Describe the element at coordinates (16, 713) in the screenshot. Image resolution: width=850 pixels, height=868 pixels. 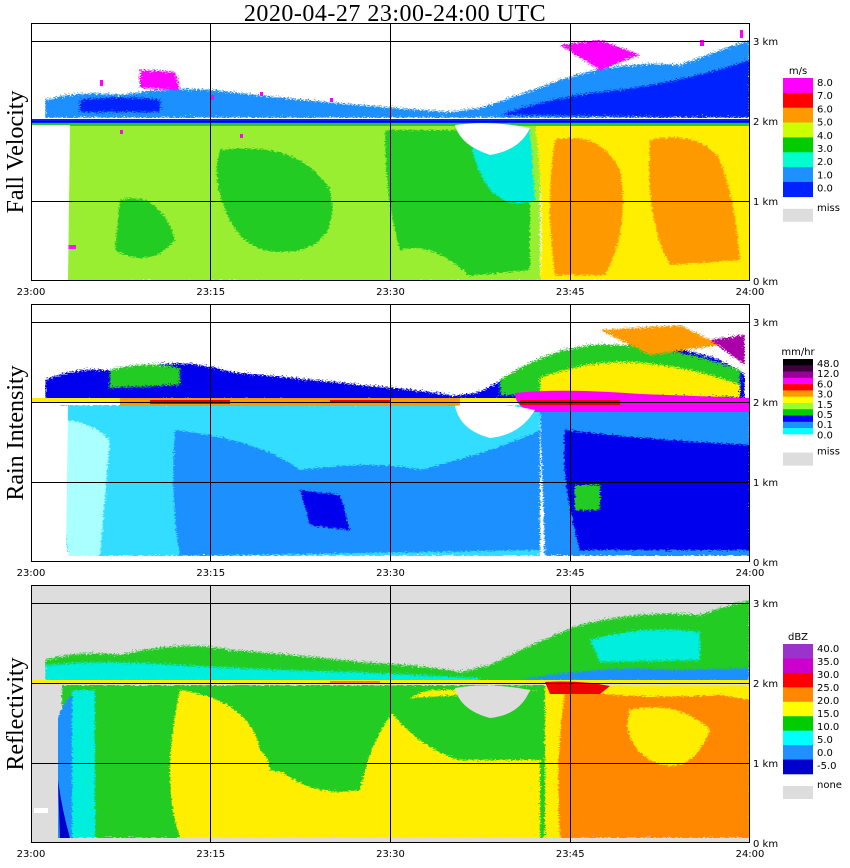
I see `panel-title: Reflectivity` at that location.